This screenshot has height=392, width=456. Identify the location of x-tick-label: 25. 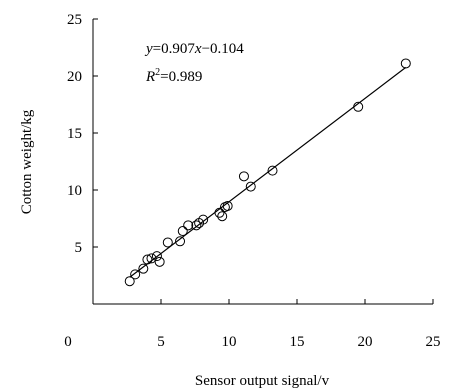
(433, 342).